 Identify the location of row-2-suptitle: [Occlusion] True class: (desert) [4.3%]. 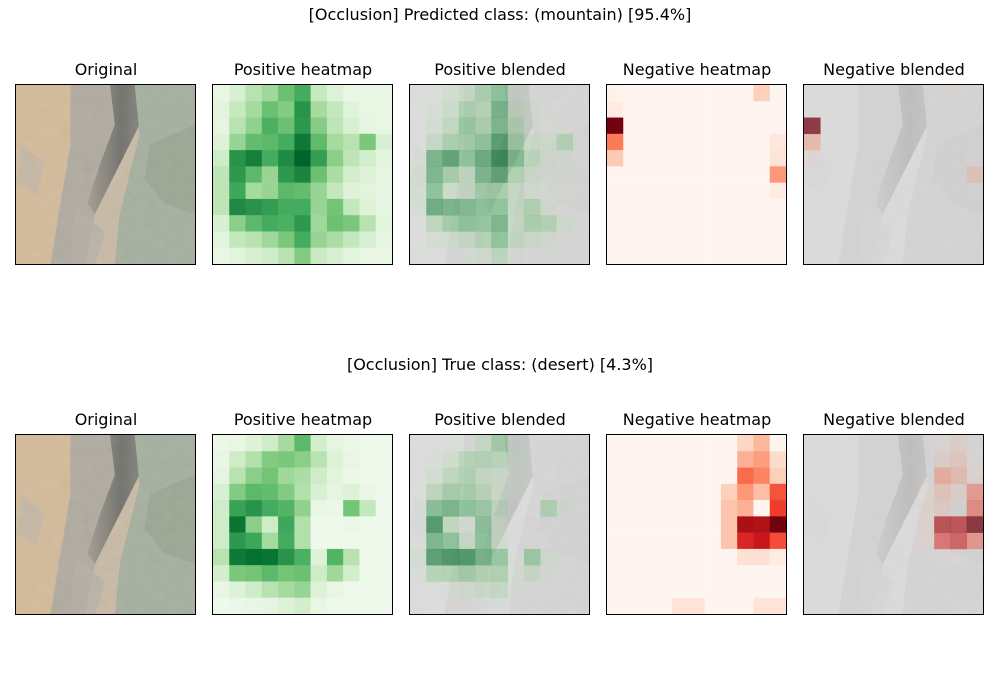
(500, 364).